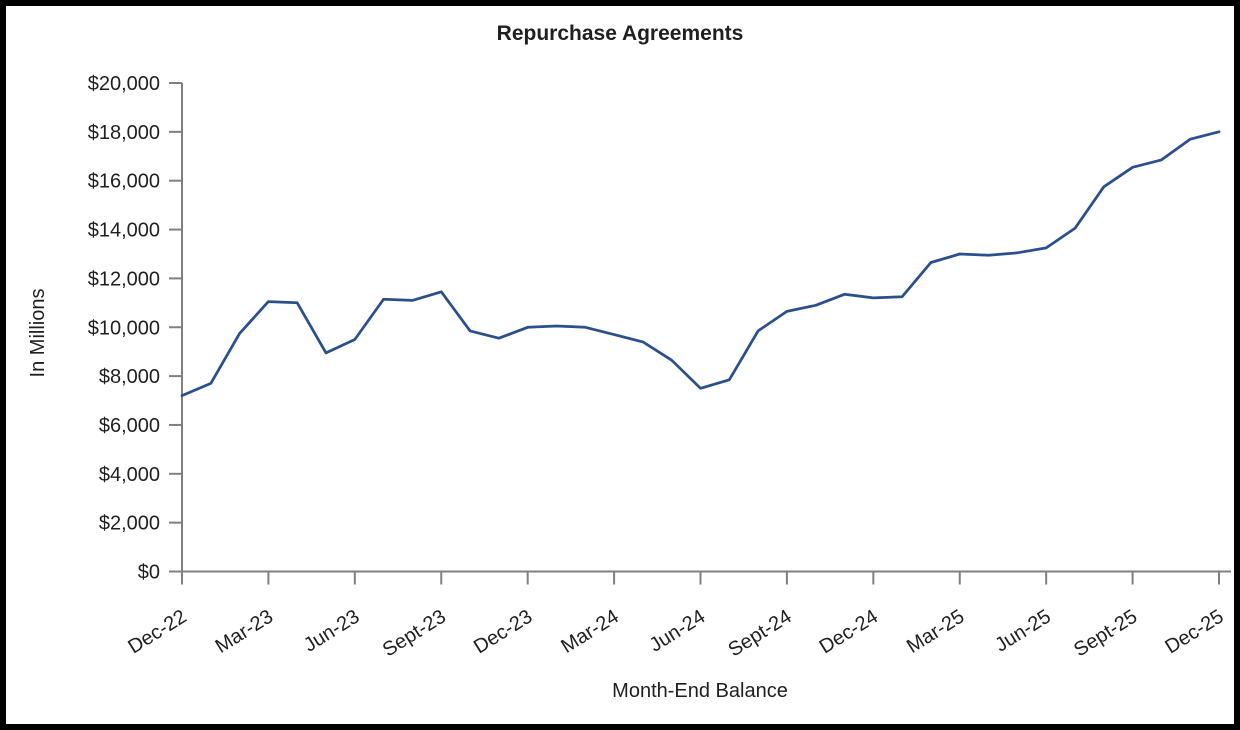 Image resolution: width=1240 pixels, height=730 pixels. What do you see at coordinates (1023, 631) in the screenshot?
I see `x-tick-label: Jun-25` at bounding box center [1023, 631].